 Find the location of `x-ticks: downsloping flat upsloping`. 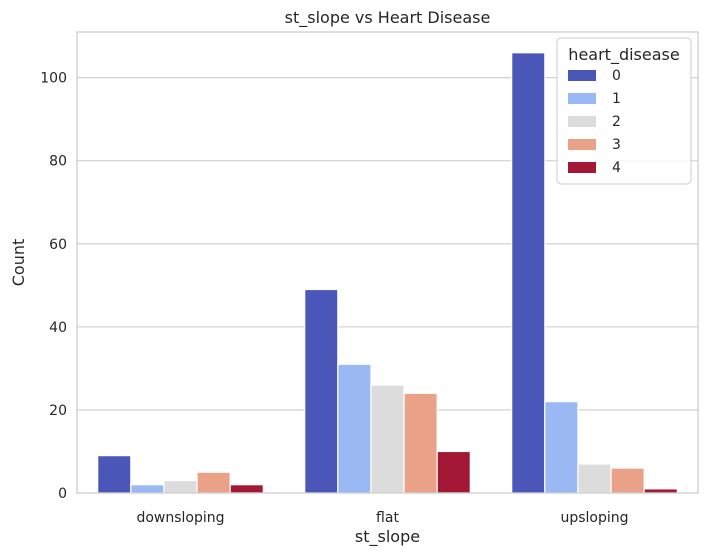

x-ticks: downsloping flat upsloping is located at coordinates (382, 518).